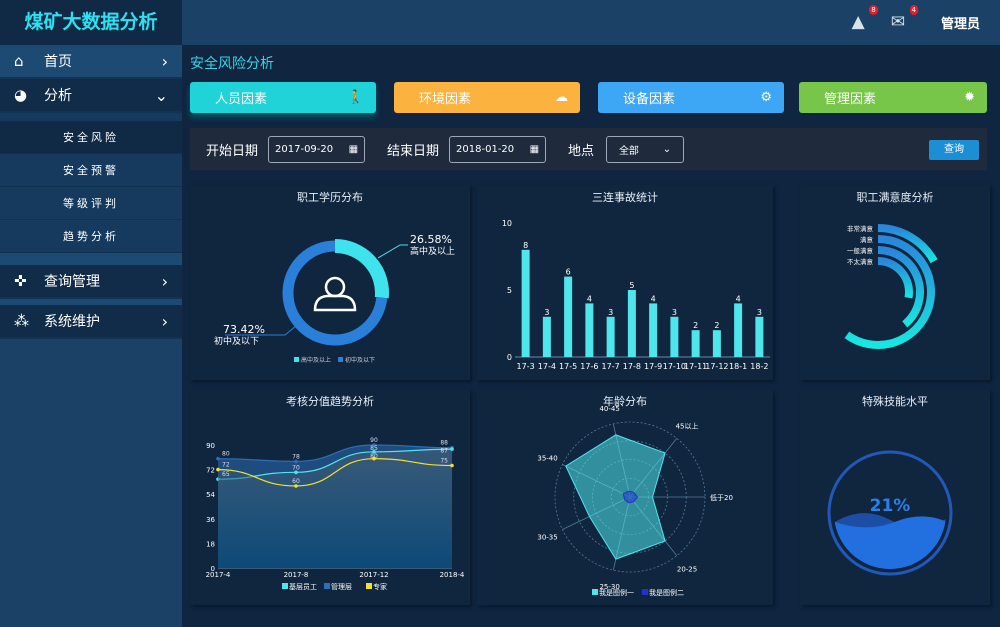 The height and width of the screenshot is (627, 1000). What do you see at coordinates (330, 401) in the screenshot?
I see `chart-title: 考核分值趋势分析` at bounding box center [330, 401].